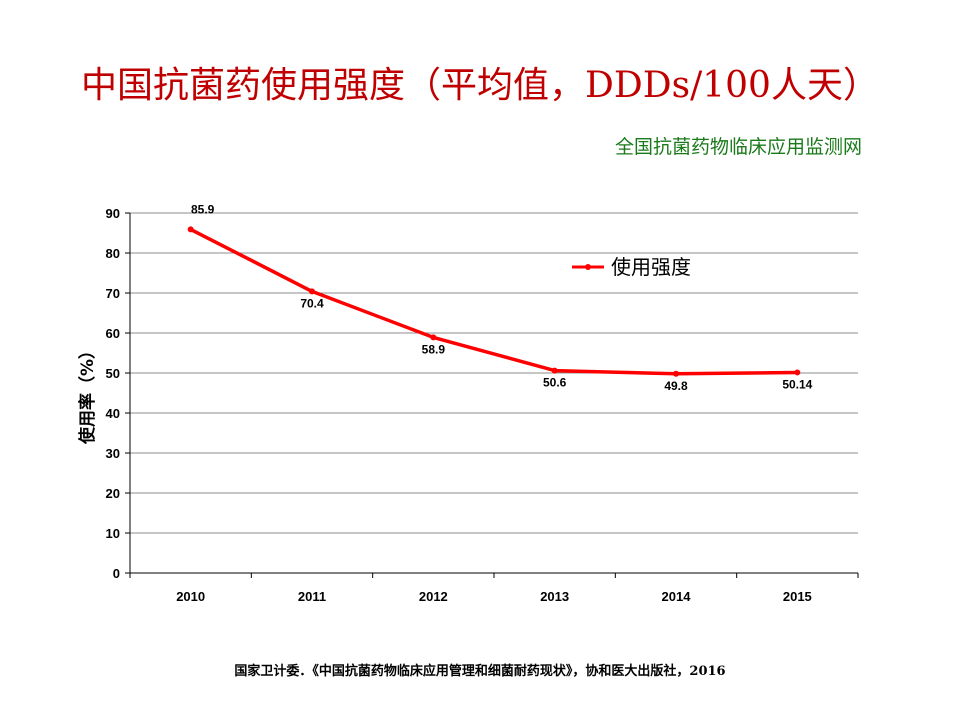 This screenshot has height=720, width=960. Describe the element at coordinates (118, 393) in the screenshot. I see `y-axis: 0 10 20 30 40 50 60 70 80 90` at that location.